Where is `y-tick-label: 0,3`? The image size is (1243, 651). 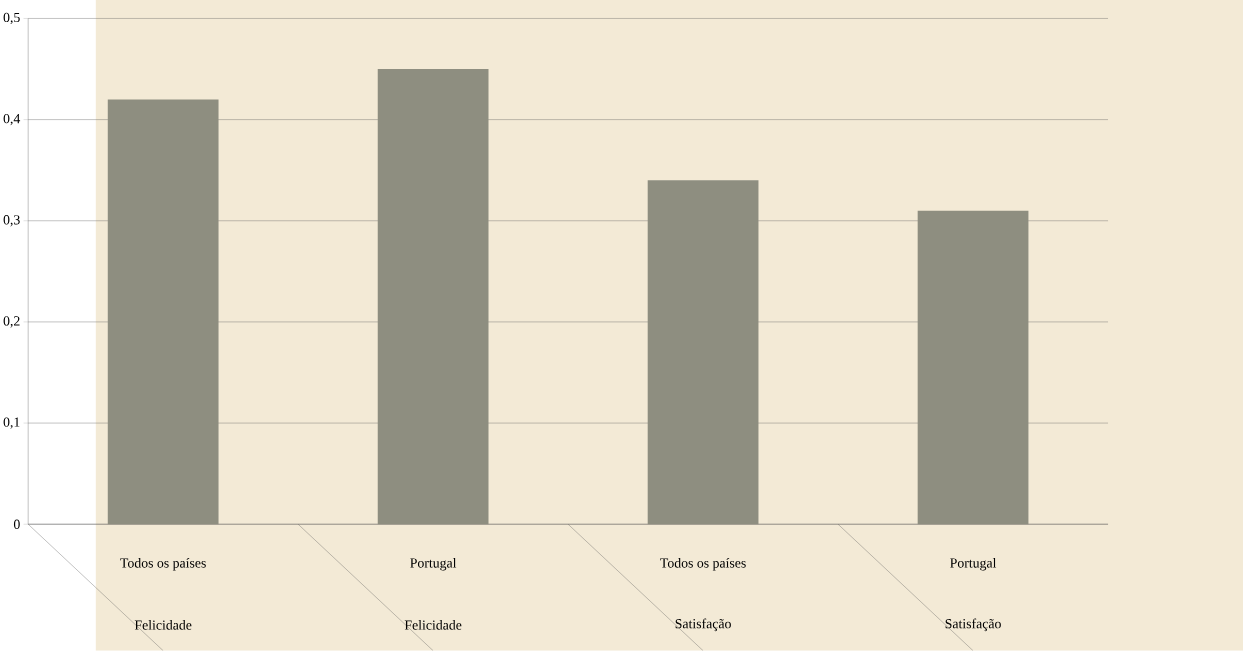 y-tick-label: 0,3 is located at coordinates (11, 221).